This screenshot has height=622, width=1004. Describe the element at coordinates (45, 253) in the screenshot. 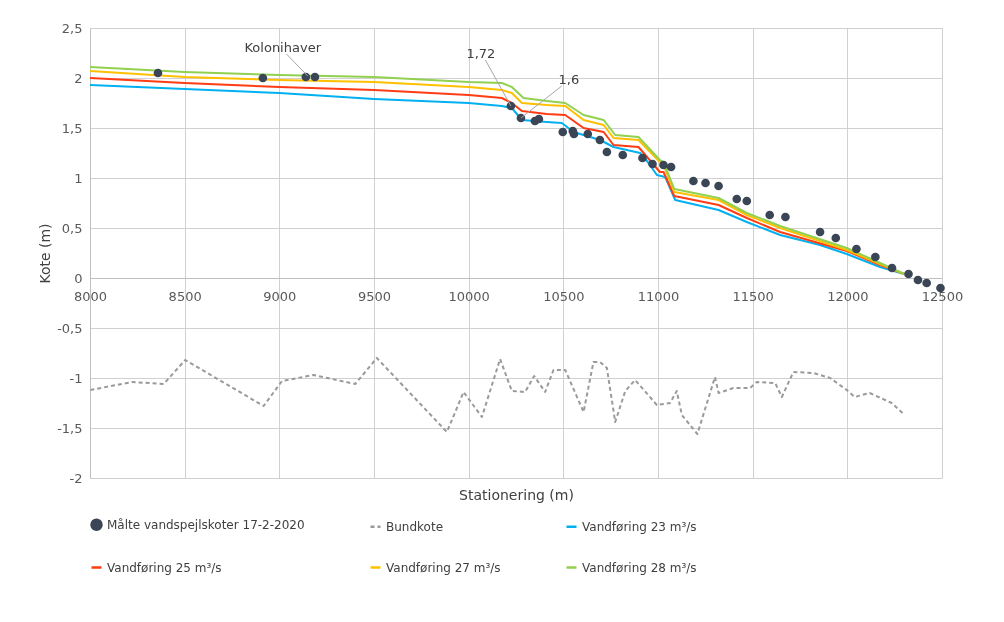

I see `y-axis-title: Kote (m)` at that location.